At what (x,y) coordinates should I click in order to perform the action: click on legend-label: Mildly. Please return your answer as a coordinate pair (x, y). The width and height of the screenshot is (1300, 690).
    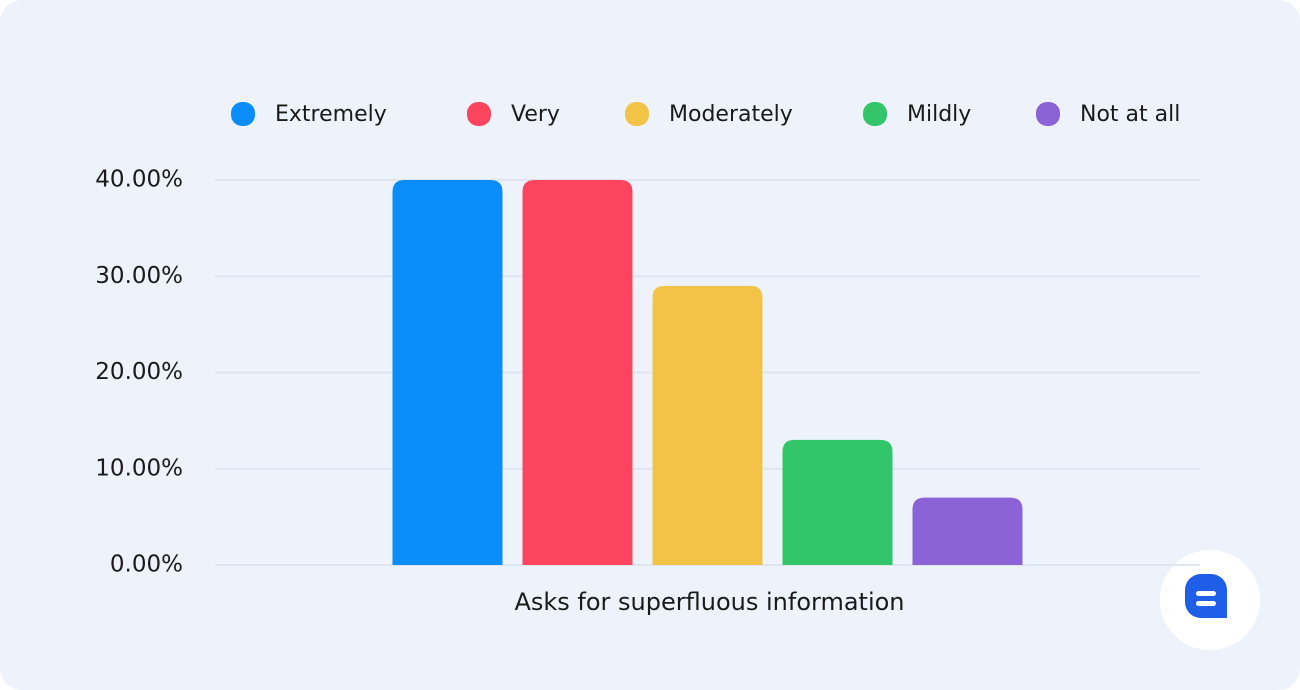
    Looking at the image, I should click on (939, 114).